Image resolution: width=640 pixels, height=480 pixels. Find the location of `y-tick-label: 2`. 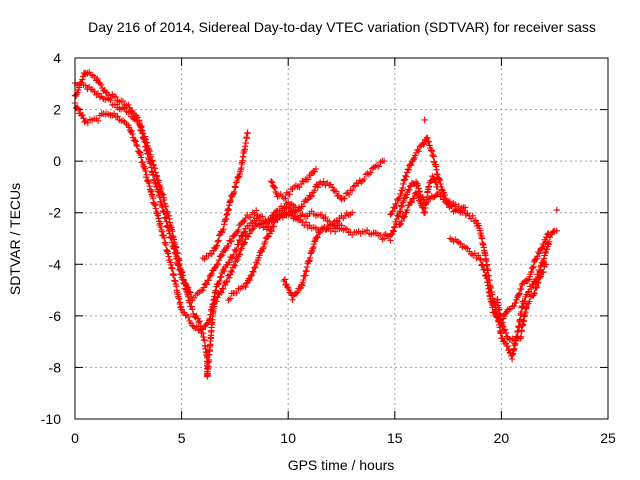

y-tick-label: 2 is located at coordinates (57, 110).